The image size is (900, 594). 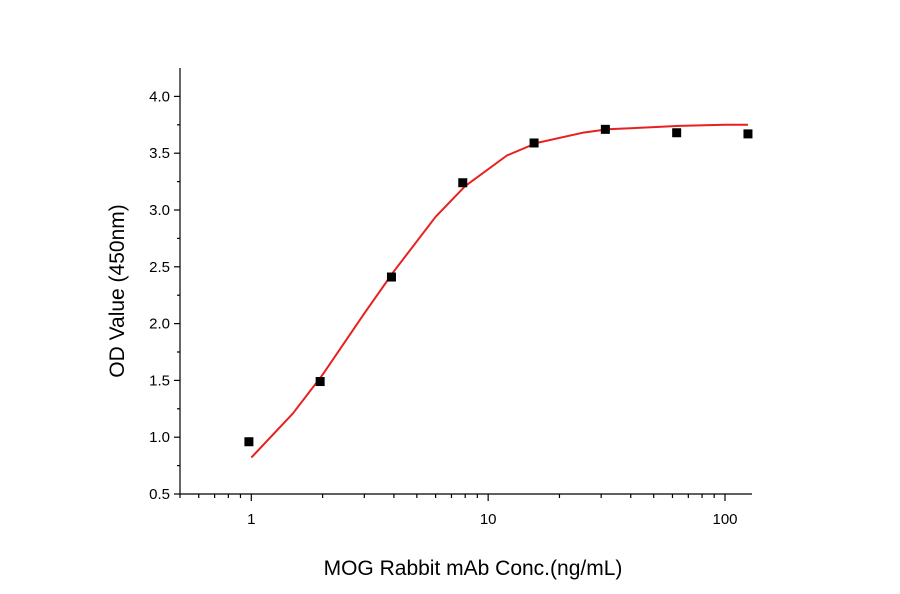 I want to click on y-tick-label: 0.5, so click(x=159, y=494).